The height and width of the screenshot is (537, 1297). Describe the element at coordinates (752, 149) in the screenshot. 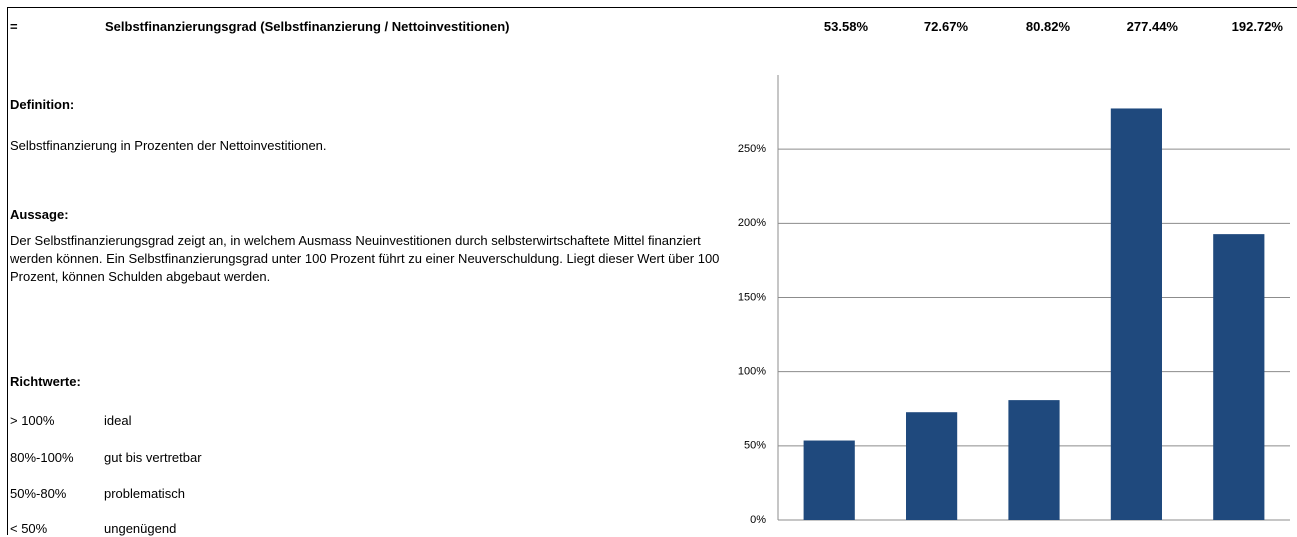

I see `y-tick-label: 250%` at that location.